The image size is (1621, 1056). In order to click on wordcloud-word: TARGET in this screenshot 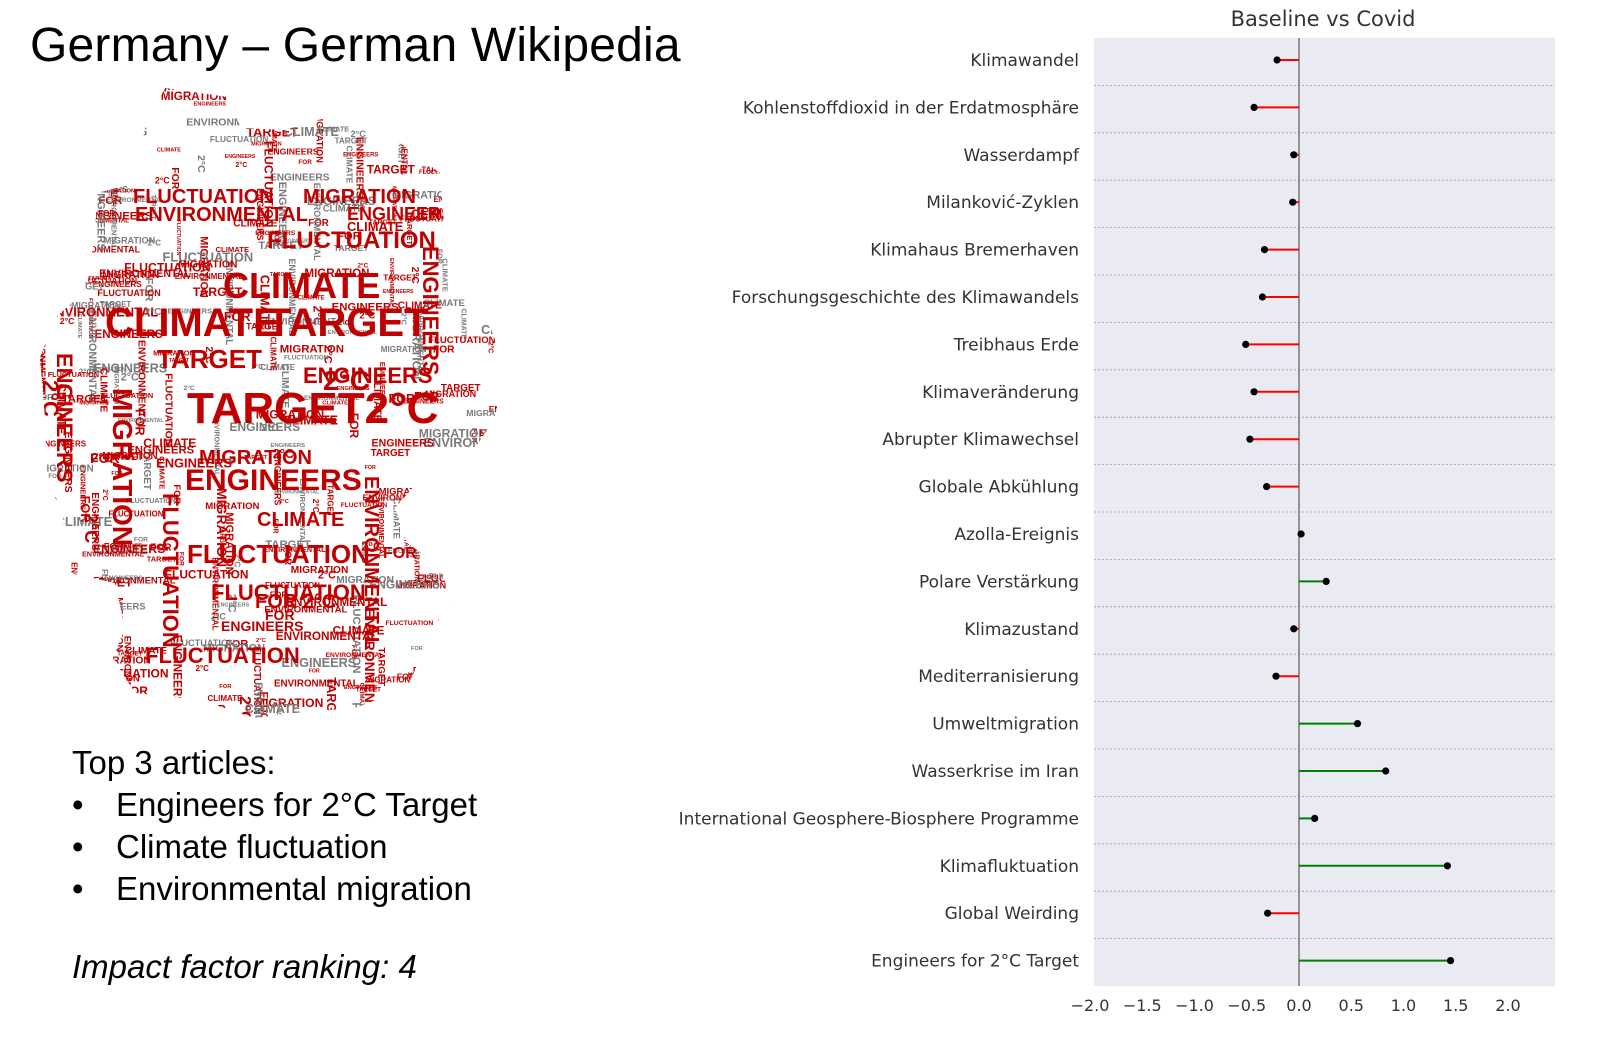, I will do `click(347, 323)`.